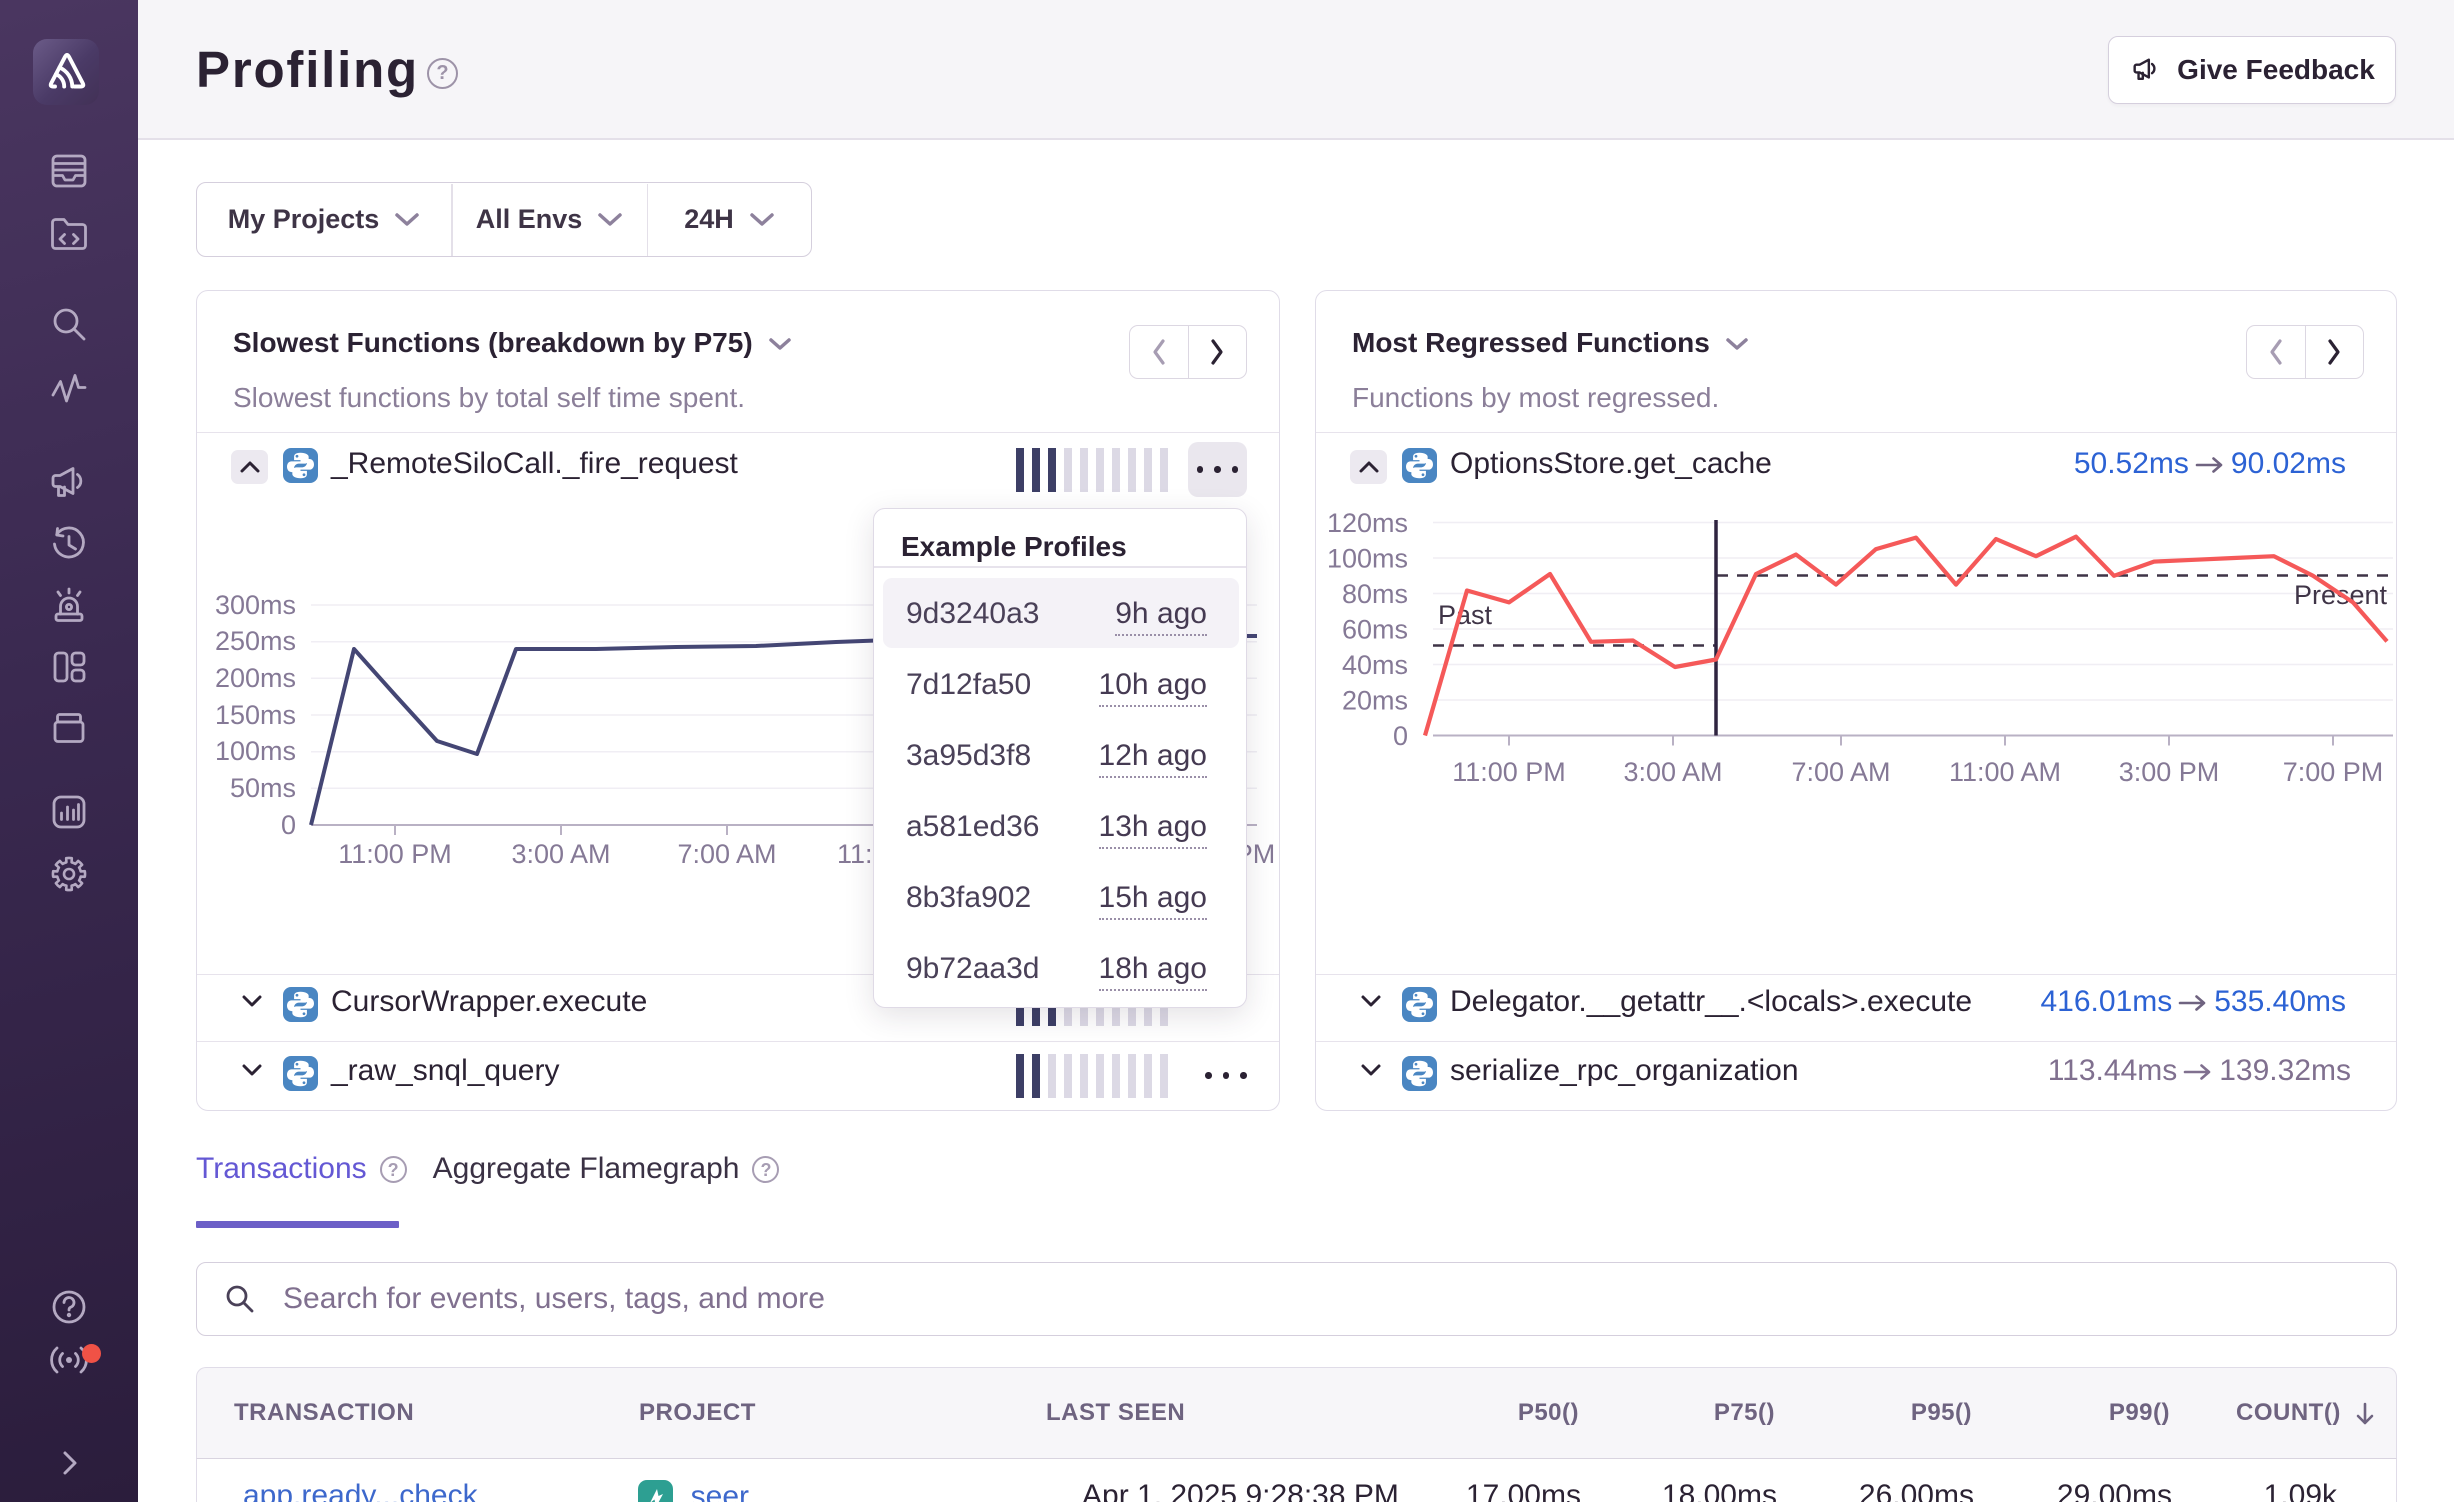  What do you see at coordinates (1375, 665) in the screenshot?
I see `svg-text: 40ms` at bounding box center [1375, 665].